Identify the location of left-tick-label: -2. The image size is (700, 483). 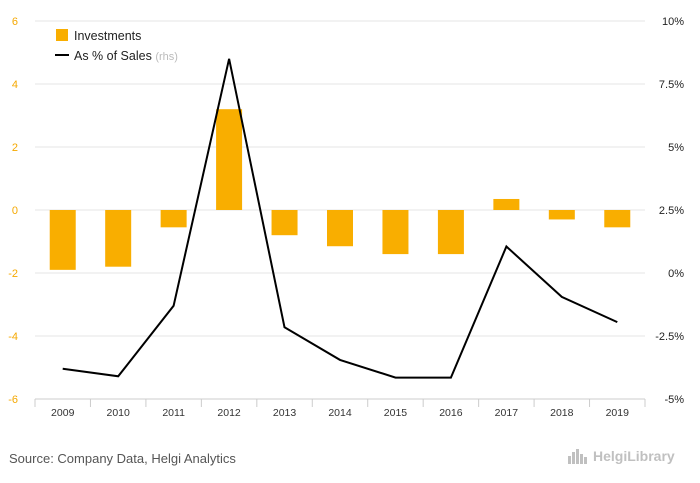
(13, 274).